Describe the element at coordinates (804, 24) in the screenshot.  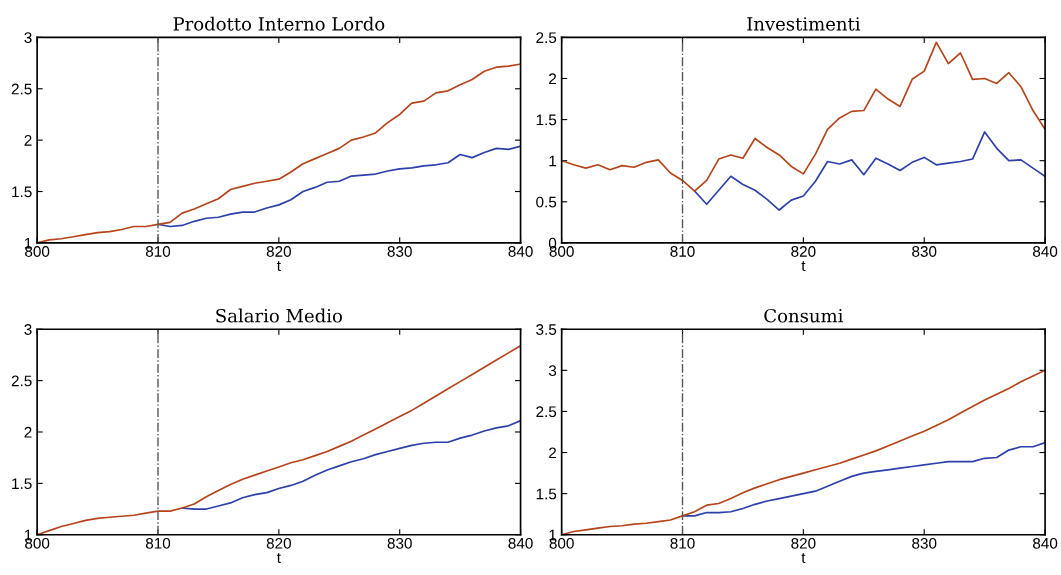
I see `chart-title: Investimenti` at that location.